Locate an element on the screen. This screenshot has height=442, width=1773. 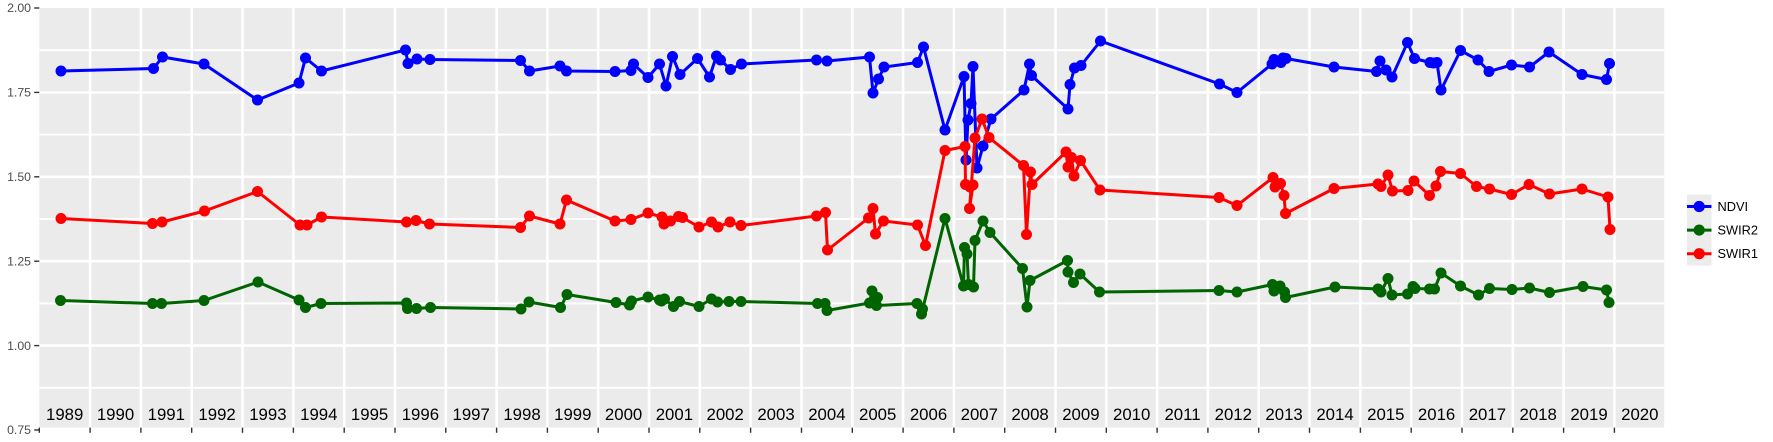
svg-text: 0.75 is located at coordinates (19, 430).